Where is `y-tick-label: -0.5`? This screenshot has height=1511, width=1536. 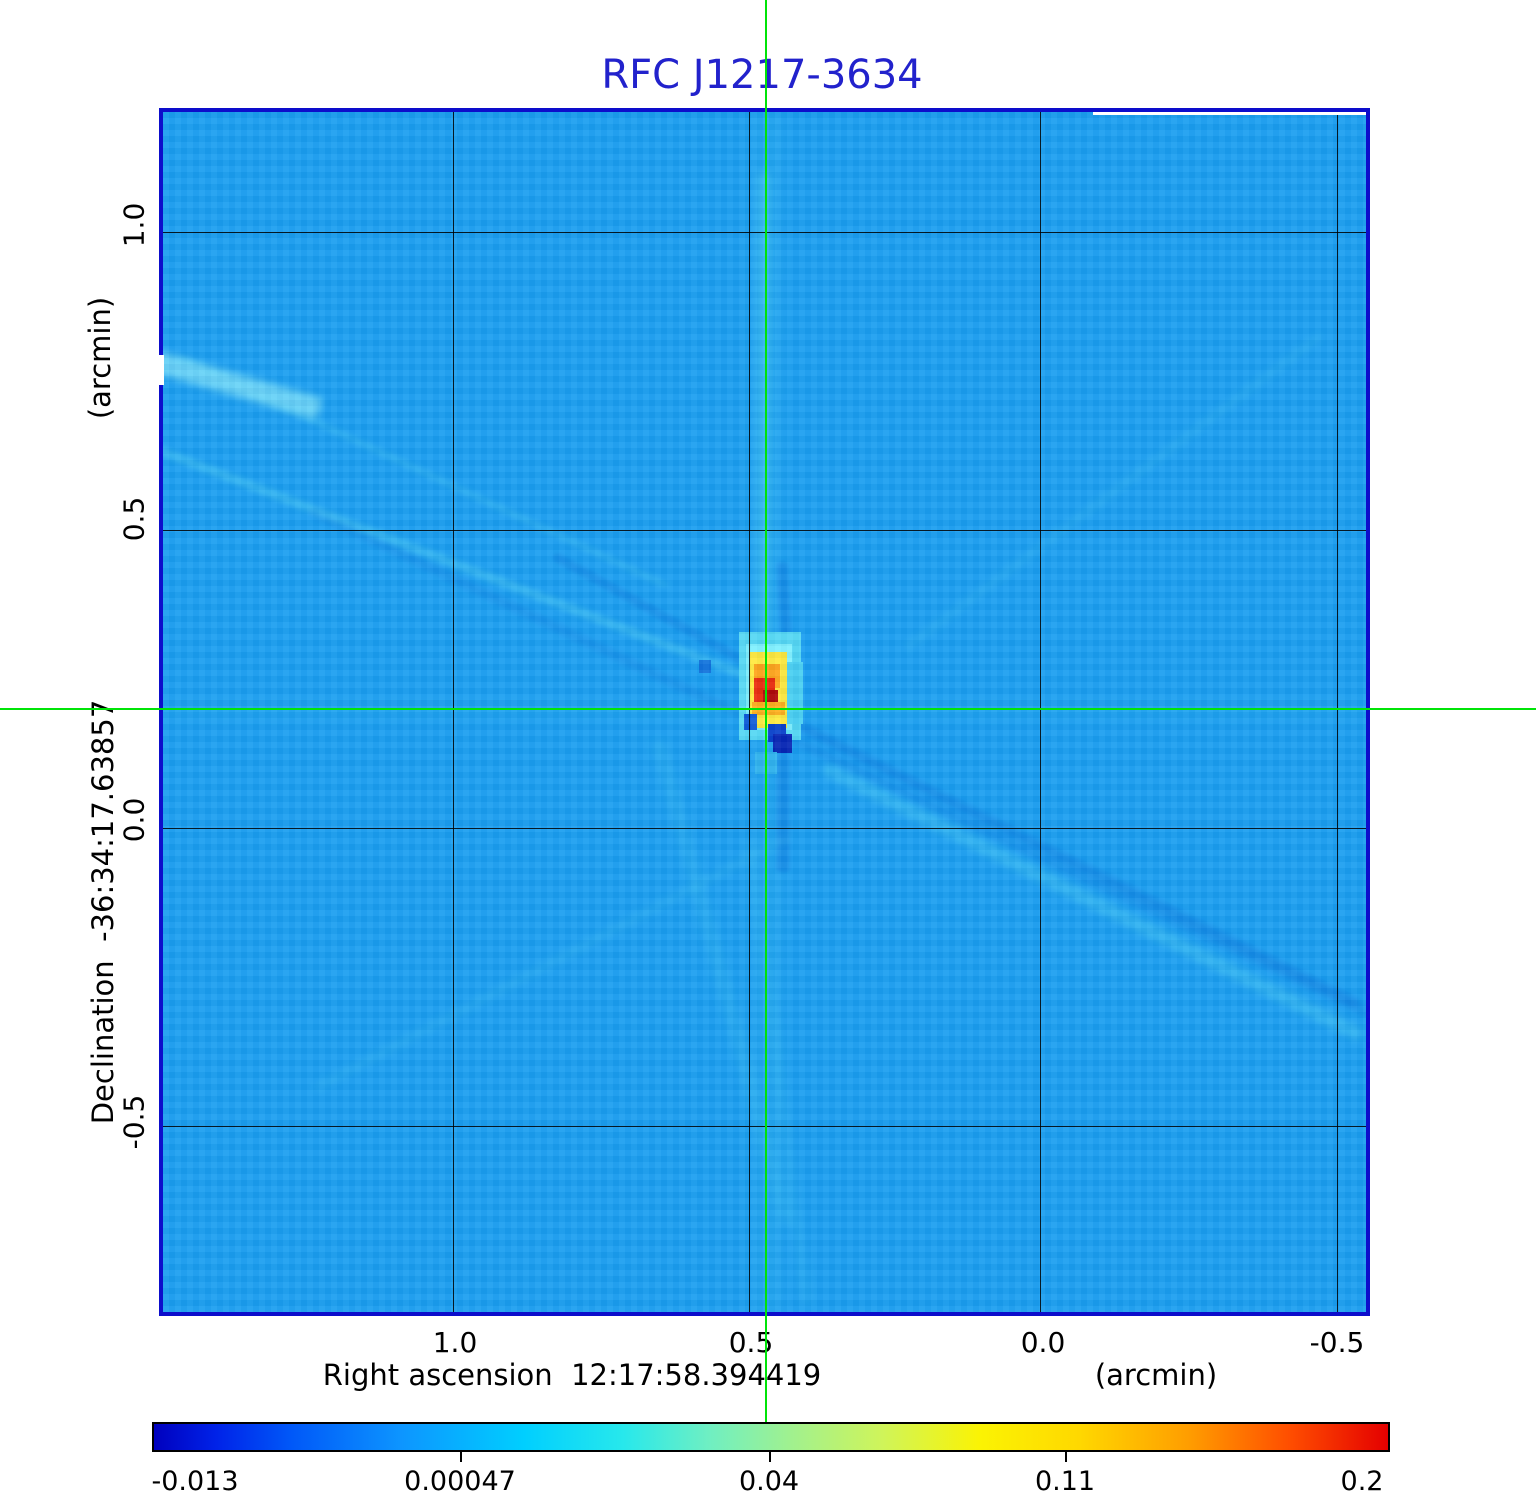 y-tick-label: -0.5 is located at coordinates (134, 1122).